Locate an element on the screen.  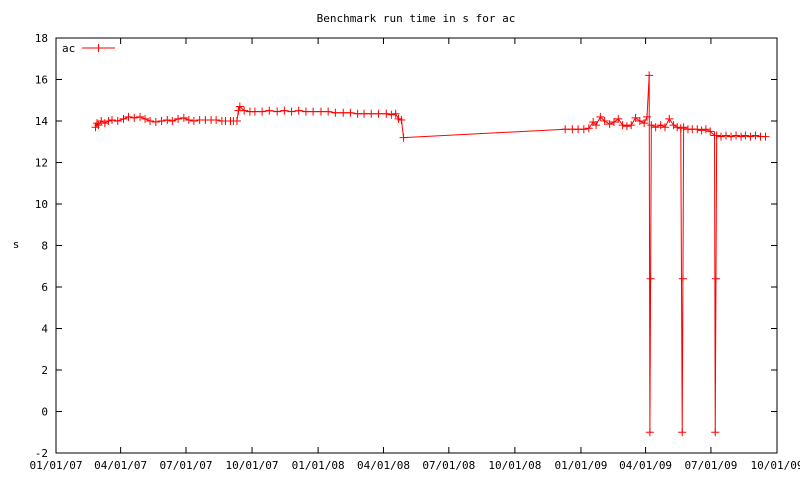
y-tick-label: 10 is located at coordinates (41, 204).